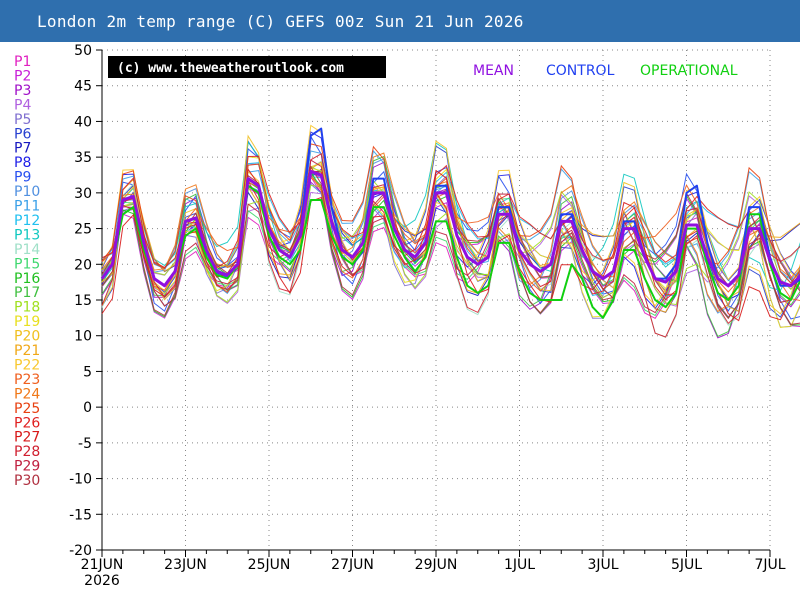 The height and width of the screenshot is (600, 800). I want to click on member-label-p22: P22, so click(27, 365).